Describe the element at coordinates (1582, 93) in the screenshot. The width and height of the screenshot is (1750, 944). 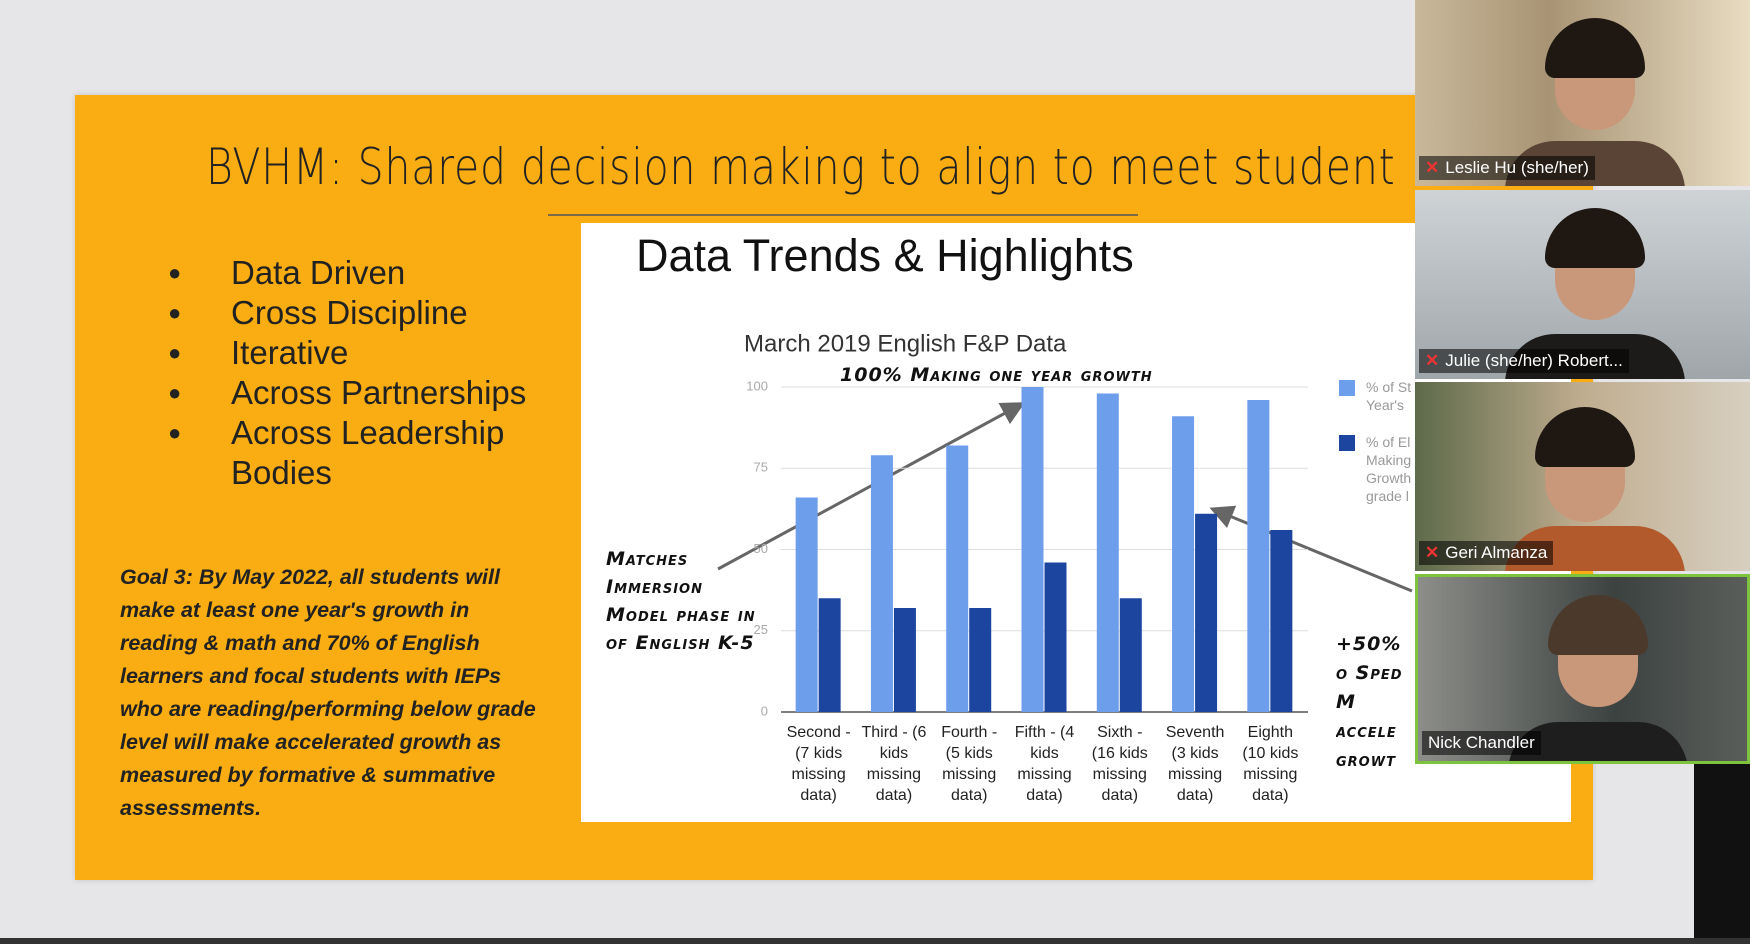
I see `video-tile: ✕ Leslie Hu (she/her)` at that location.